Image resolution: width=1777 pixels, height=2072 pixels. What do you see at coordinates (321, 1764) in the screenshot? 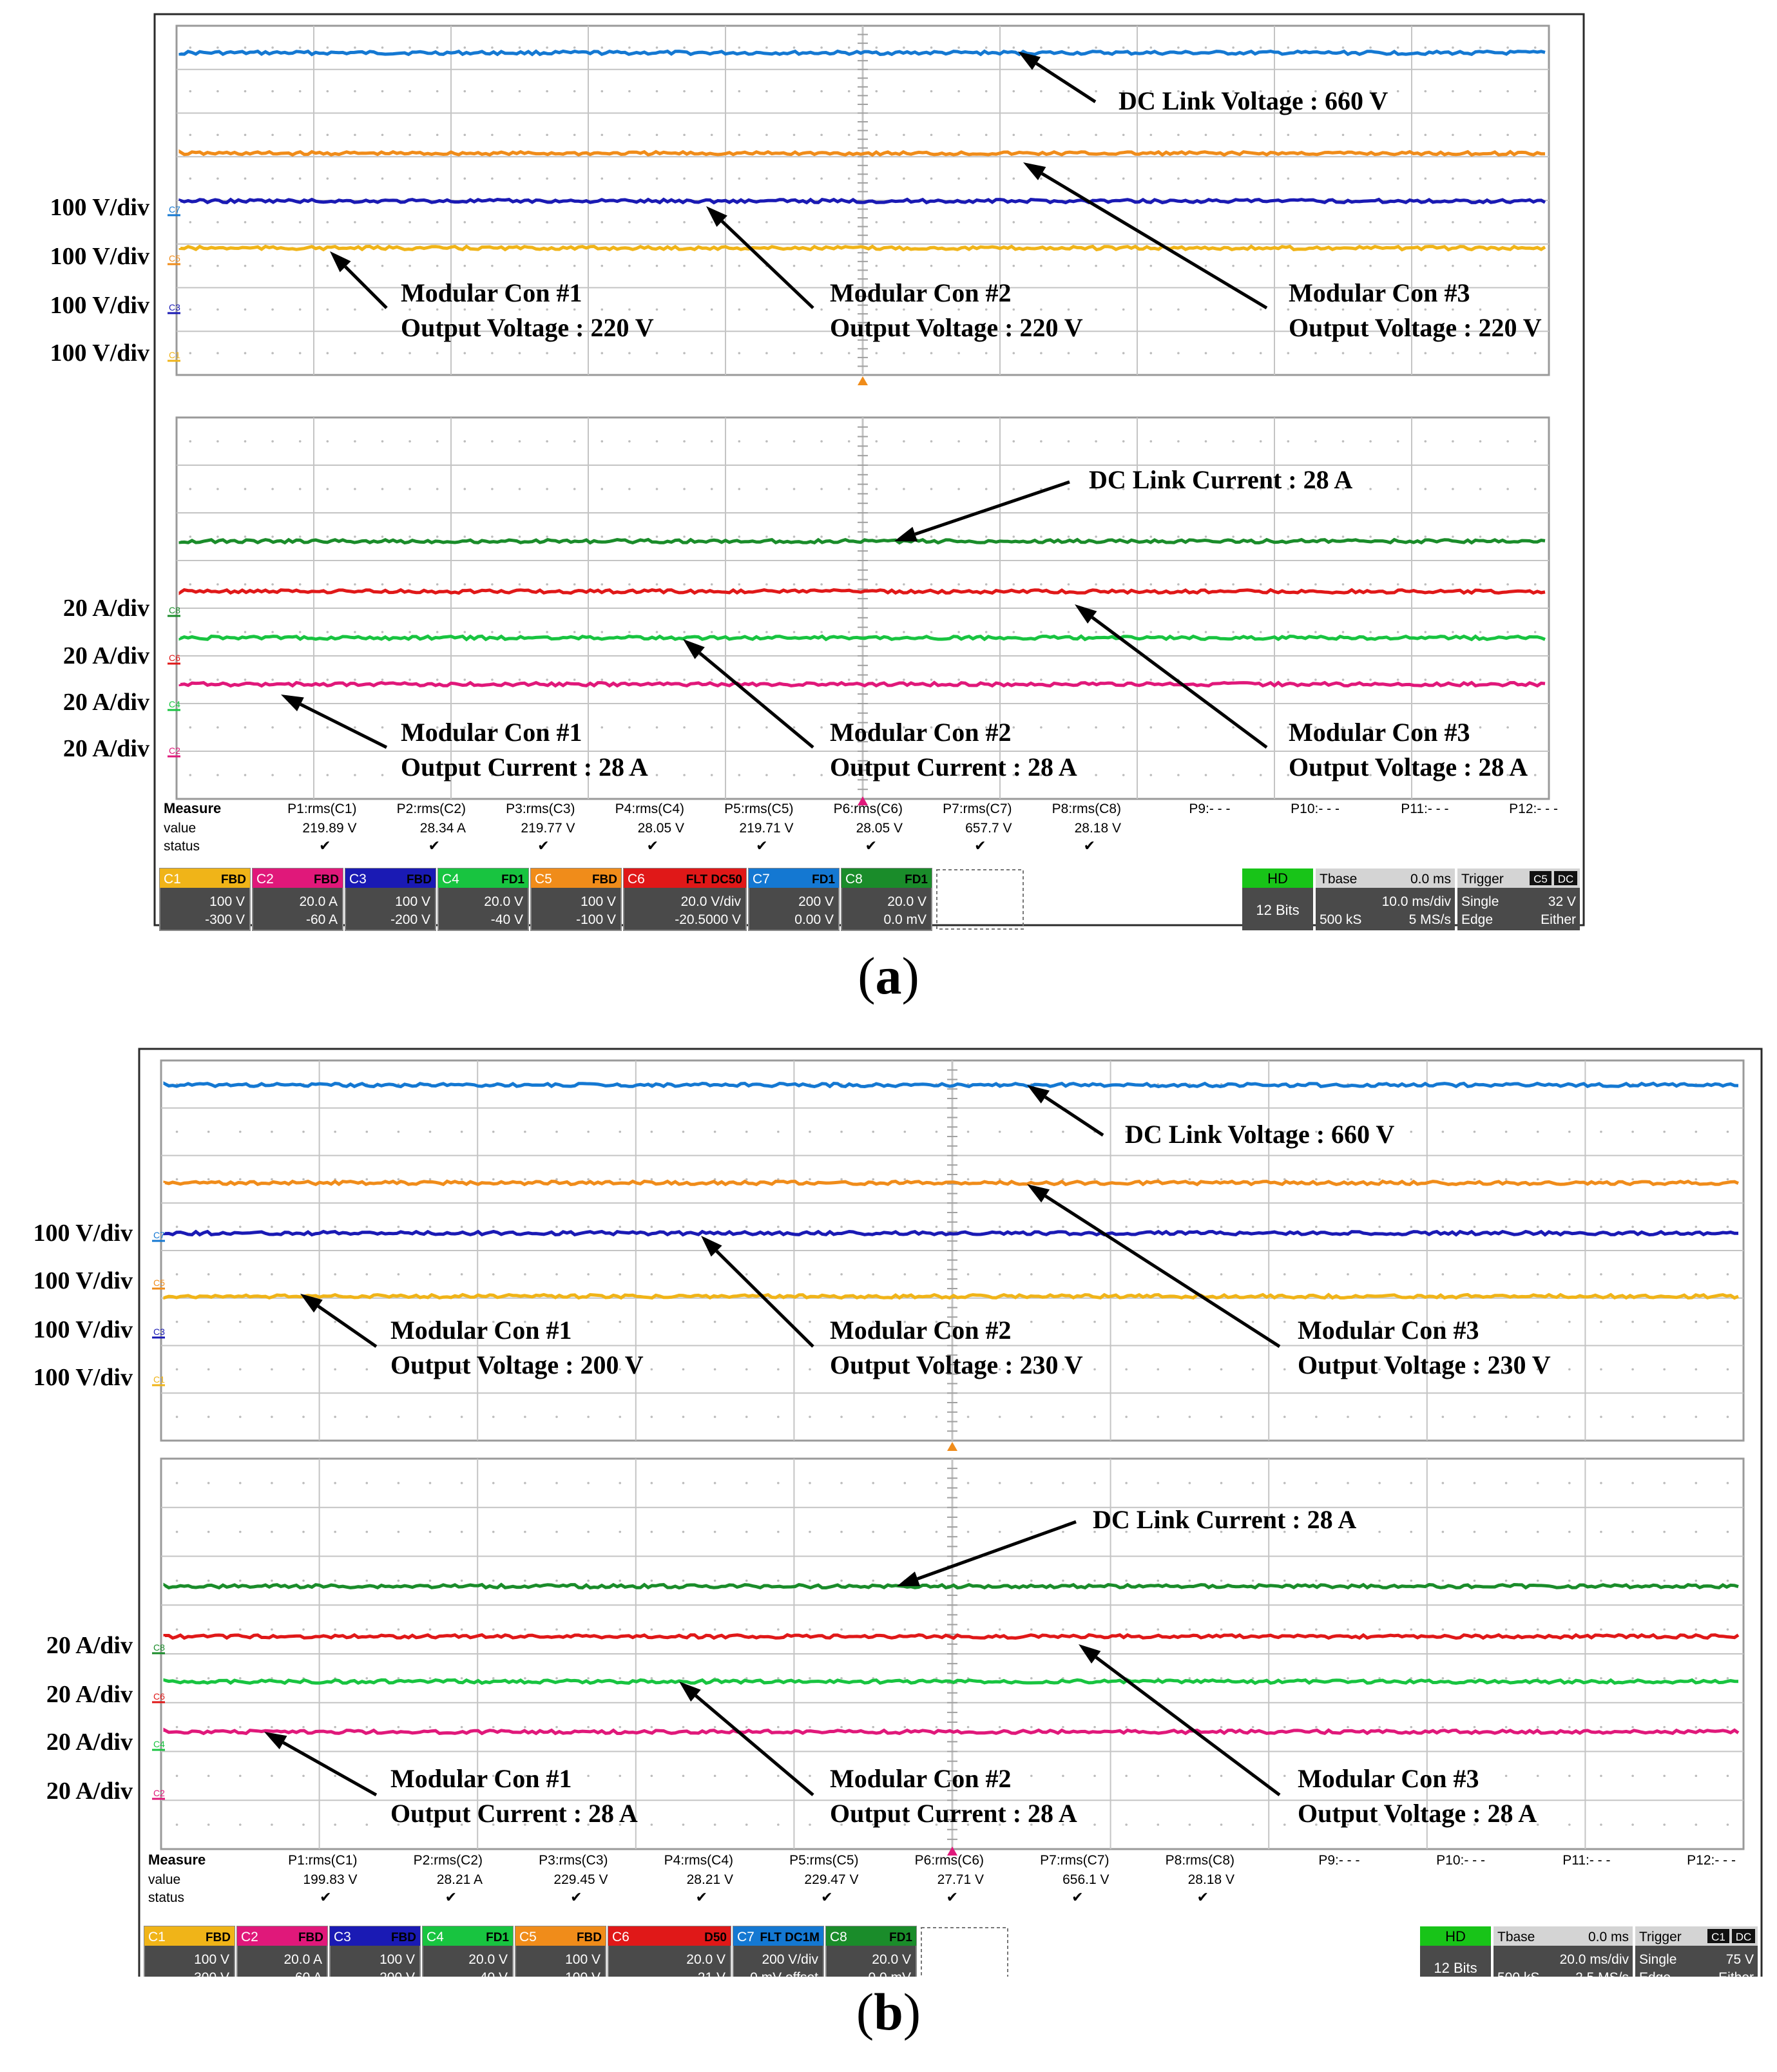
I see `current-annotation-arrow` at bounding box center [321, 1764].